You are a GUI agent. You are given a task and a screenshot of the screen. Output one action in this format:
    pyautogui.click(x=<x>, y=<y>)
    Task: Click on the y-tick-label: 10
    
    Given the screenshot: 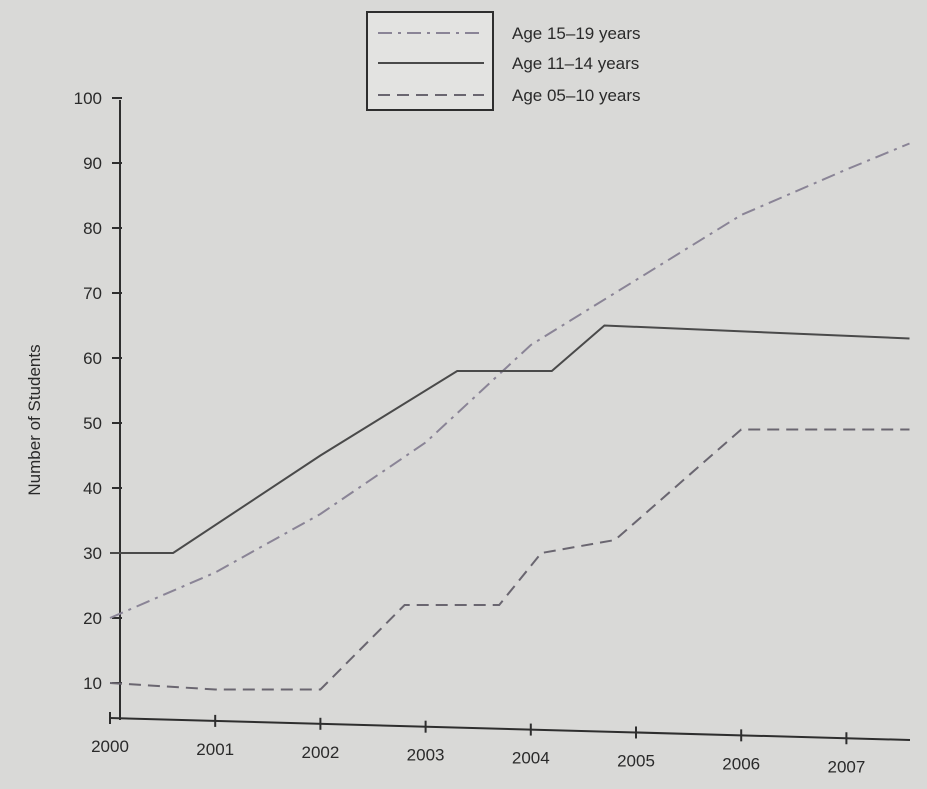 What is the action you would take?
    pyautogui.click(x=92, y=683)
    